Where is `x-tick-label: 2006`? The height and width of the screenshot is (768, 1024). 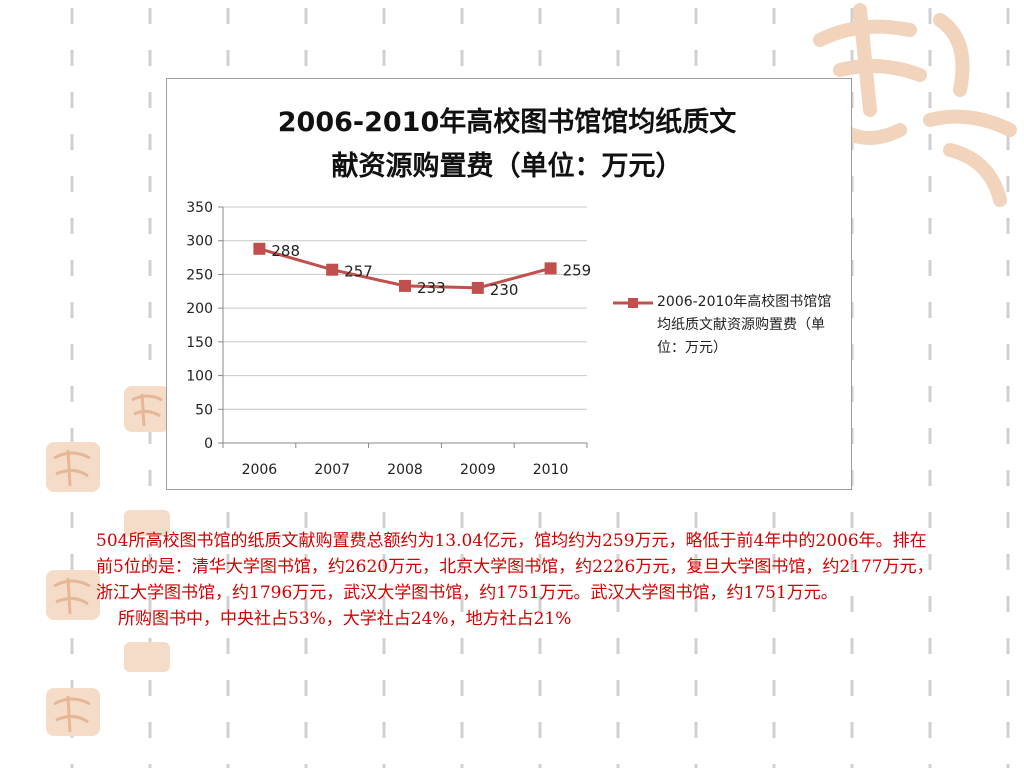 x-tick-label: 2006 is located at coordinates (260, 470).